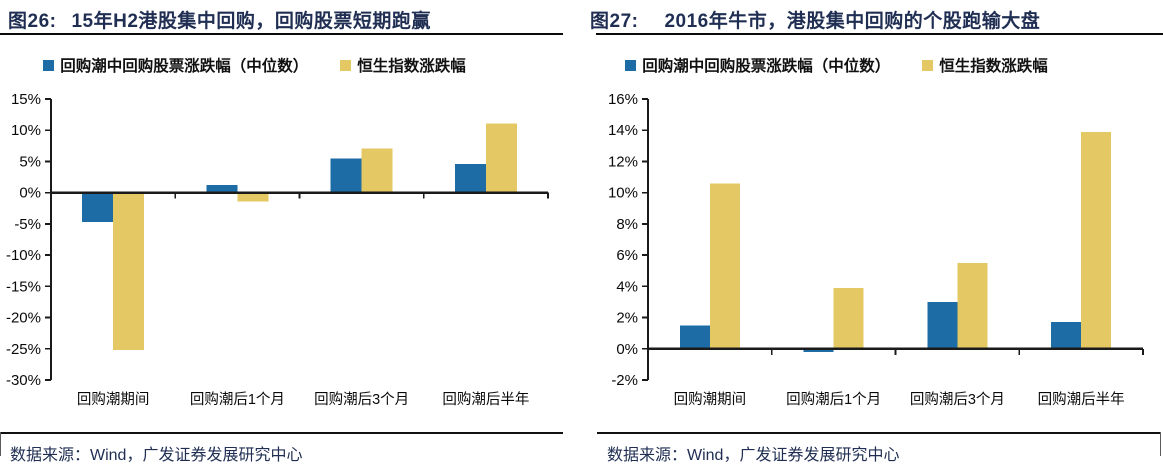  What do you see at coordinates (852, 21) in the screenshot?
I see `figure-27-title-text: 2016年牛市，港股集中回购的个股跑输大盘` at bounding box center [852, 21].